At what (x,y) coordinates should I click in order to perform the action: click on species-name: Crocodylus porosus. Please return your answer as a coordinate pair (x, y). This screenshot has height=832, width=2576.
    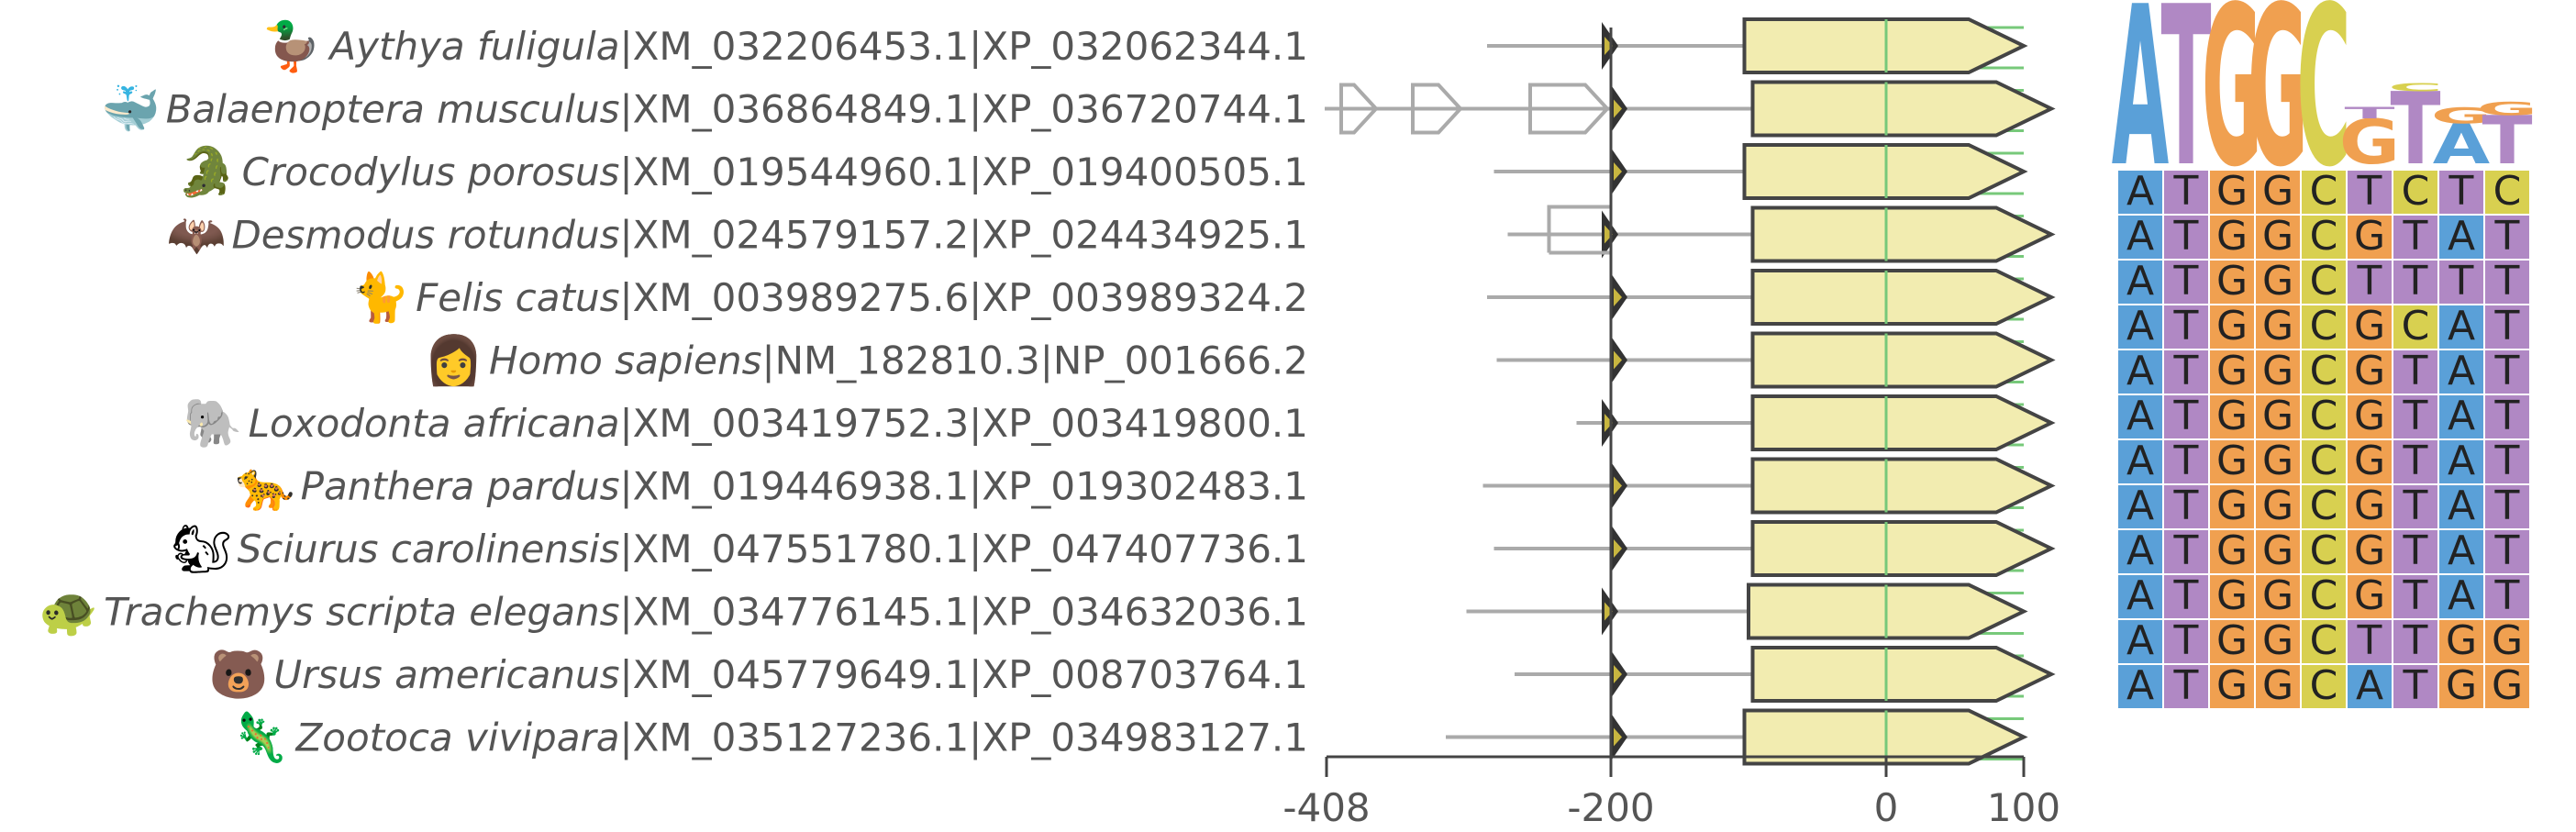
    Looking at the image, I should click on (431, 172).